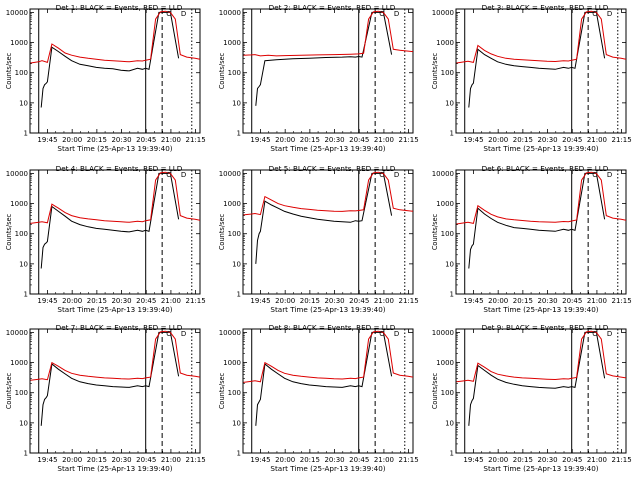  What do you see at coordinates (545, 168) in the screenshot?
I see `panel-title: Det 6: BLACK = Events, RED = LLD` at bounding box center [545, 168].